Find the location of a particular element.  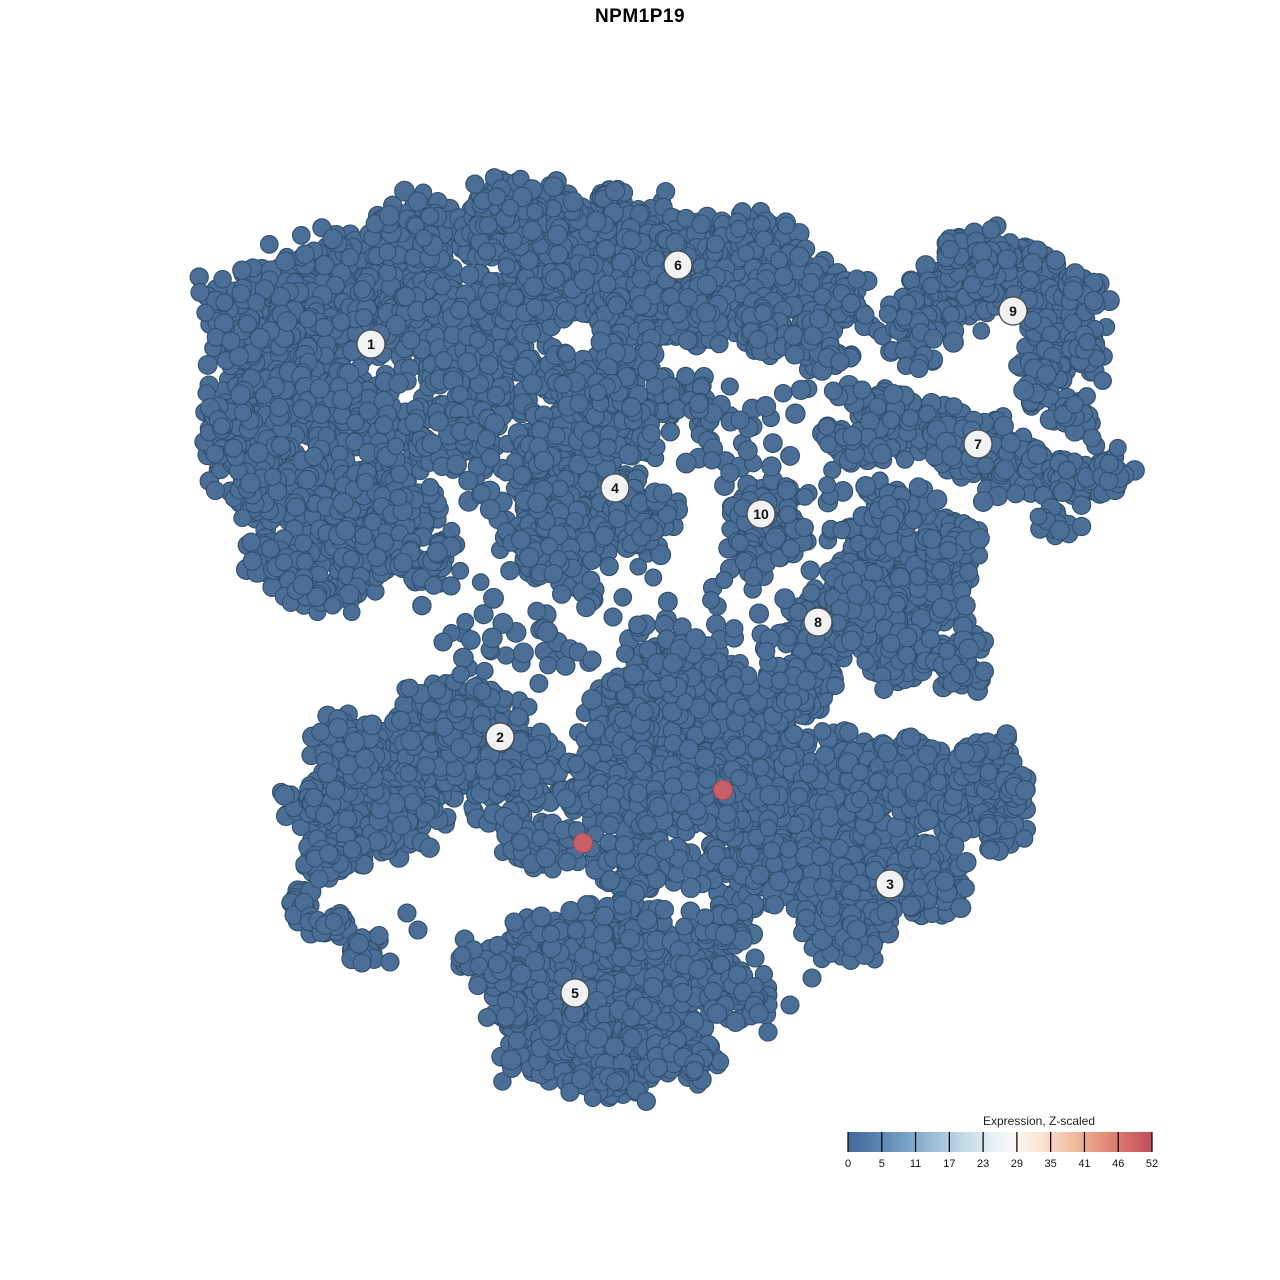

cluster-label: 9 is located at coordinates (1013, 311).